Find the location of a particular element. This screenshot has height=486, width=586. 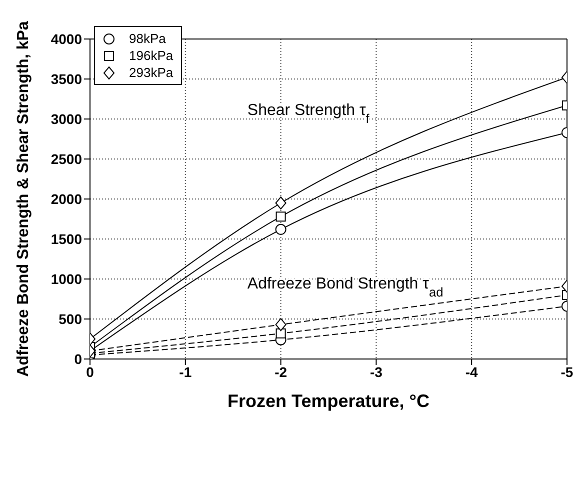

x-tick-label: -2 is located at coordinates (281, 372).